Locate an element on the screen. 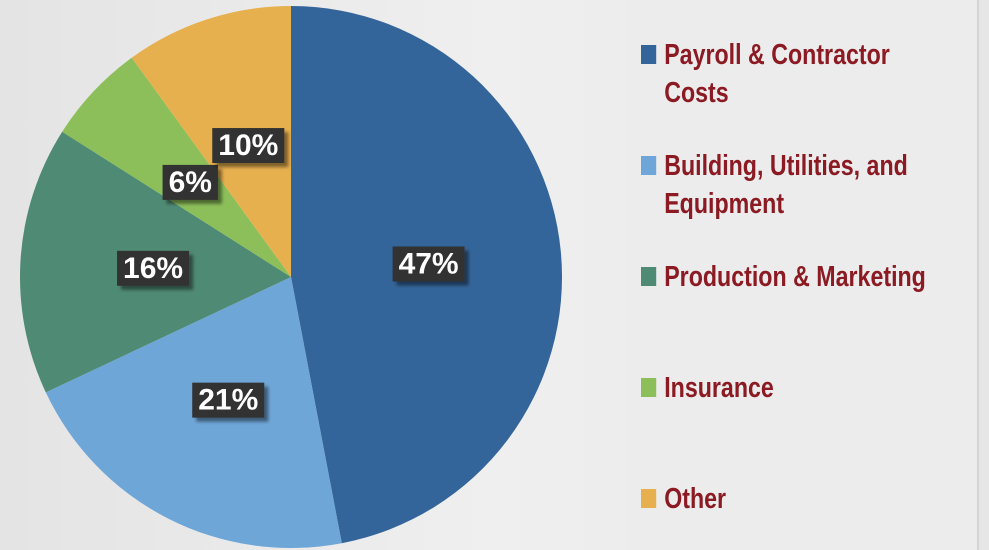 This screenshot has height=550, width=989. data-label-text: 16% is located at coordinates (153, 268).